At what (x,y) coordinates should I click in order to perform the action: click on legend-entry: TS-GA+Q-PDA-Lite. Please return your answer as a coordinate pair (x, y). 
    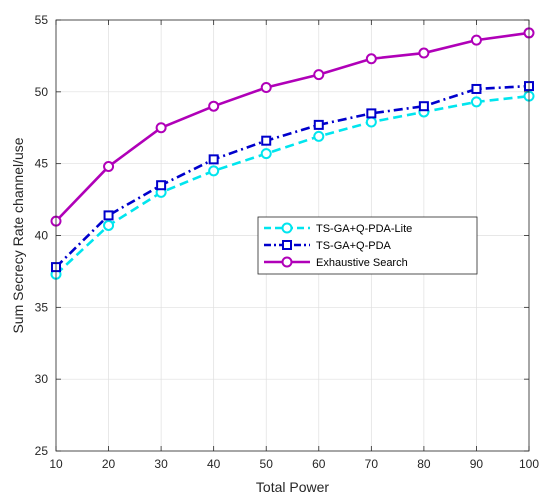
    Looking at the image, I should click on (338, 228).